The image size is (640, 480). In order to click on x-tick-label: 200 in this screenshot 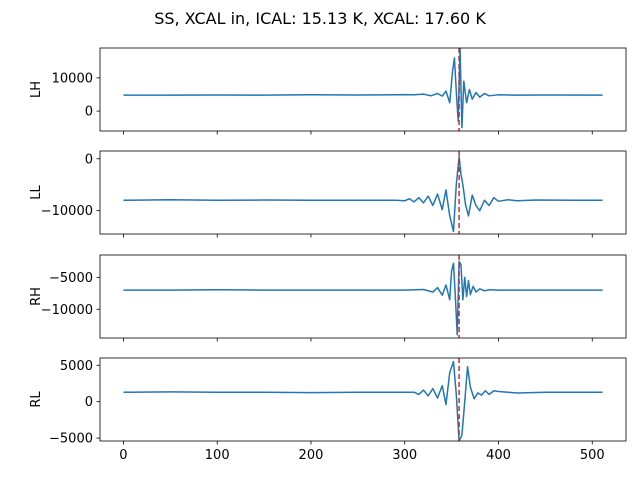, I will do `click(311, 455)`.